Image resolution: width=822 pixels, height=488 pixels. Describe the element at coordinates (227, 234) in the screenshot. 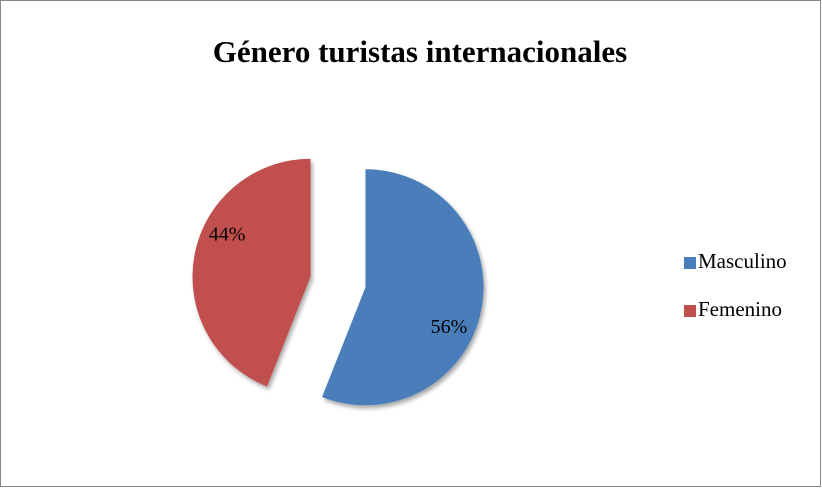

I see `data-label: 44%` at that location.